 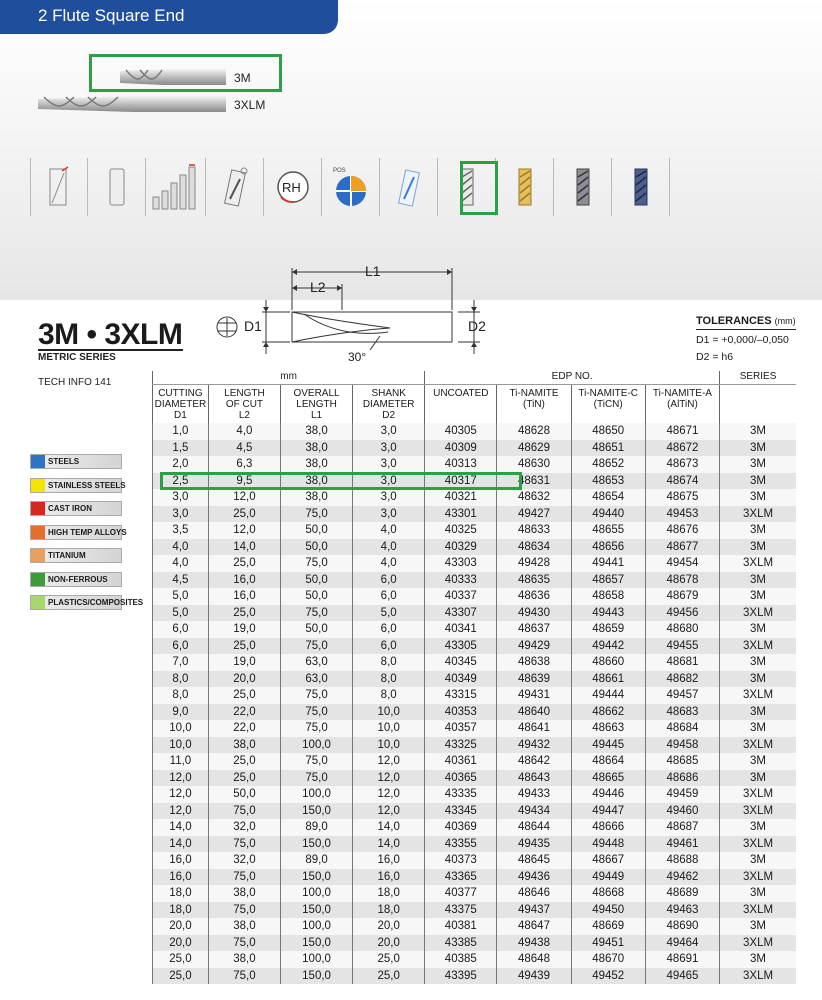 What do you see at coordinates (682, 926) in the screenshot?
I see `table-cell: 48690` at bounding box center [682, 926].